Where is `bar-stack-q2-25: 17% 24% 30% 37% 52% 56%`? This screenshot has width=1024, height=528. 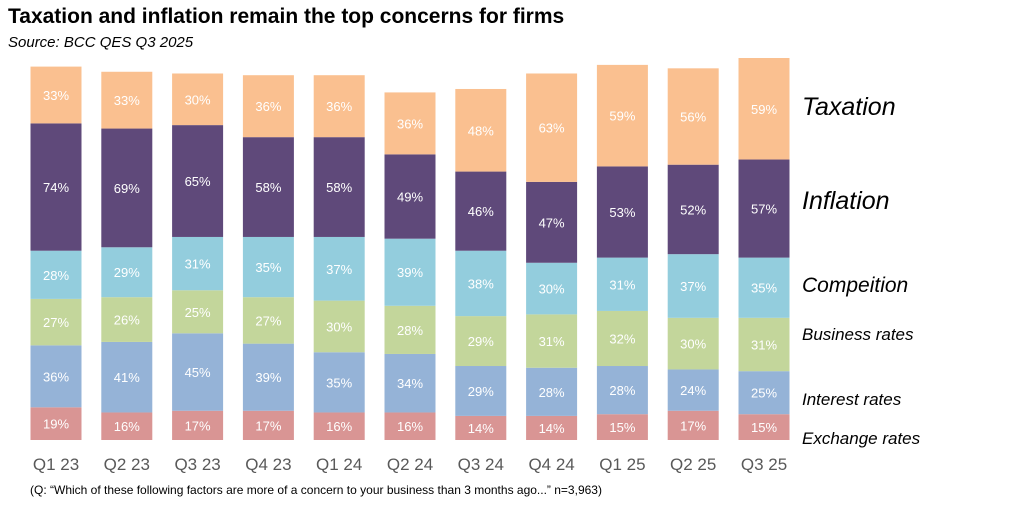 bar-stack-q2-25: 17% 24% 30% 37% 52% 56% is located at coordinates (693, 254).